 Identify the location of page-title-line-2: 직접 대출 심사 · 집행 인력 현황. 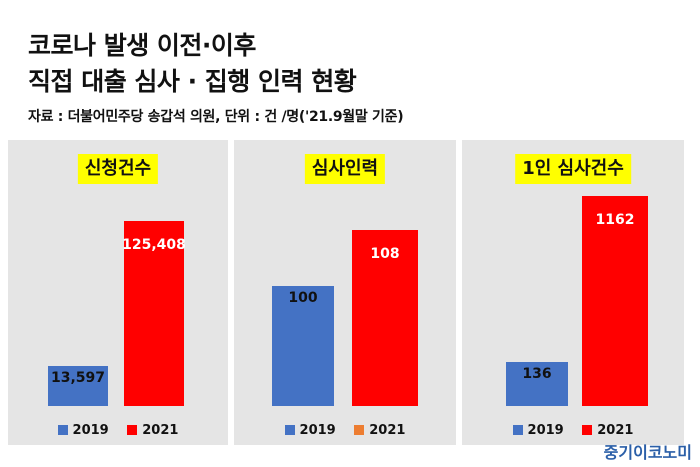
(192, 81).